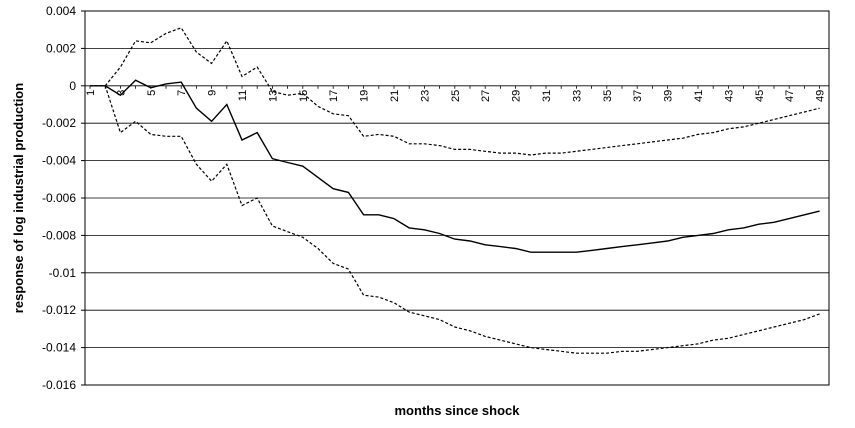 Image resolution: width=855 pixels, height=428 pixels. Describe the element at coordinates (59, 123) in the screenshot. I see `y-tick-label: -0.002` at that location.